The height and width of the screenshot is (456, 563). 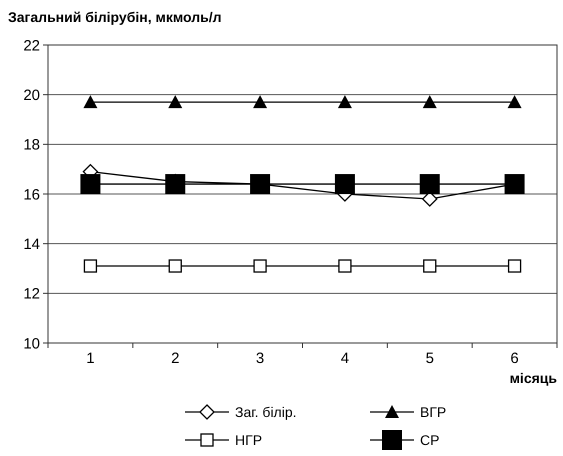 I want to click on y-tick-label: 22, so click(x=31, y=45).